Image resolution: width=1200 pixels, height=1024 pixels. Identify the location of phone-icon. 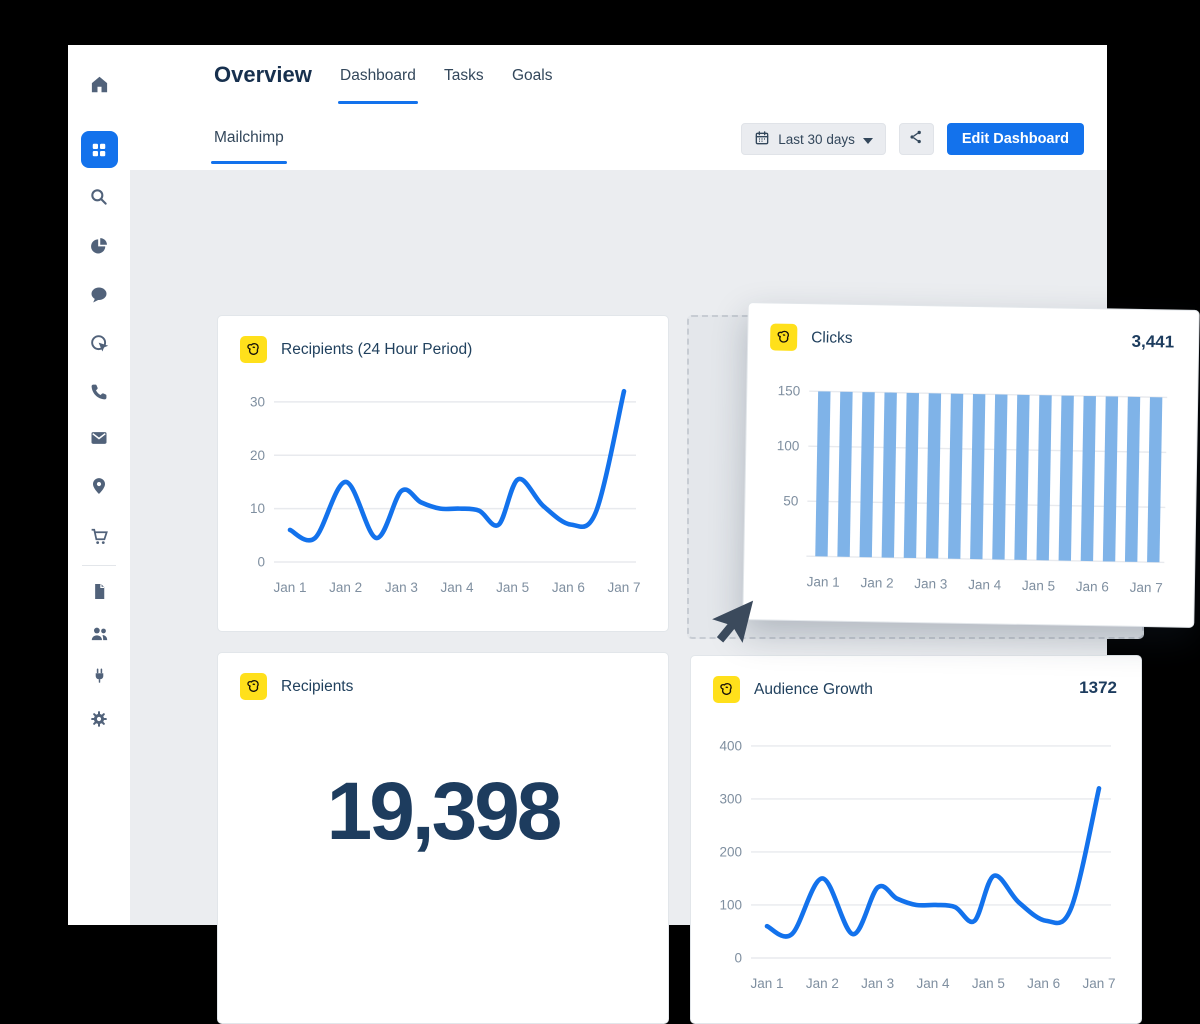
(99, 392).